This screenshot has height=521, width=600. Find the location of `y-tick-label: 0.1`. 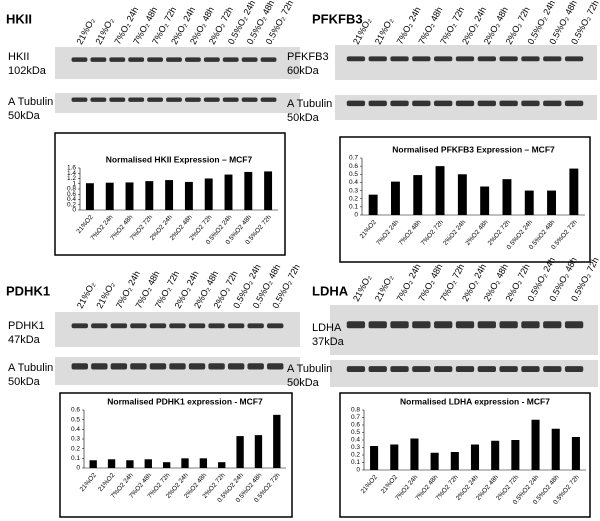

y-tick-label: 0.1 is located at coordinates (75, 458).